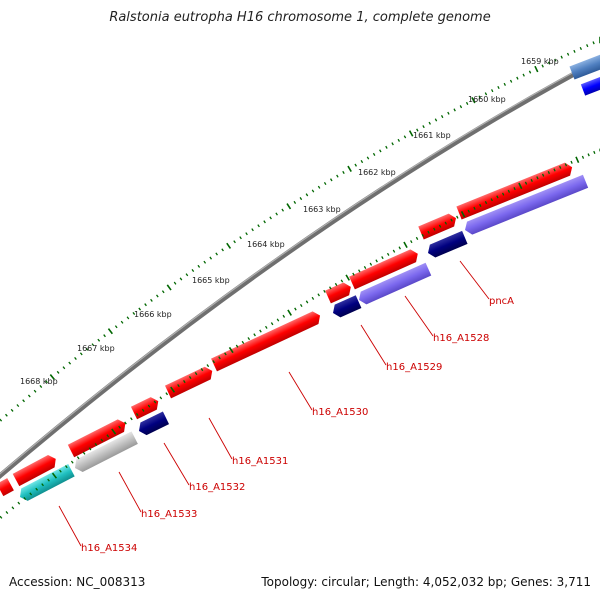  Describe the element at coordinates (106, 451) in the screenshot. I see `gene-reverse-grey` at that location.